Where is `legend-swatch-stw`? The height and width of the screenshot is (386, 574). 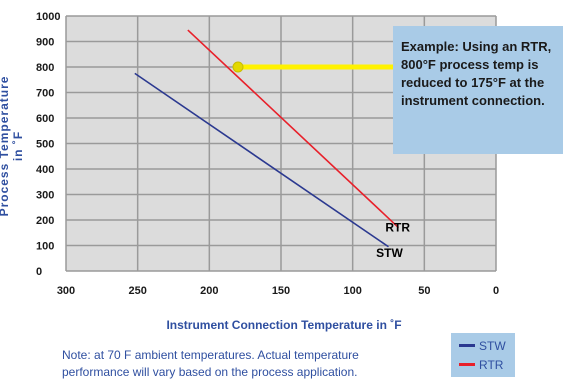
legend-swatch-stw is located at coordinates (467, 345).